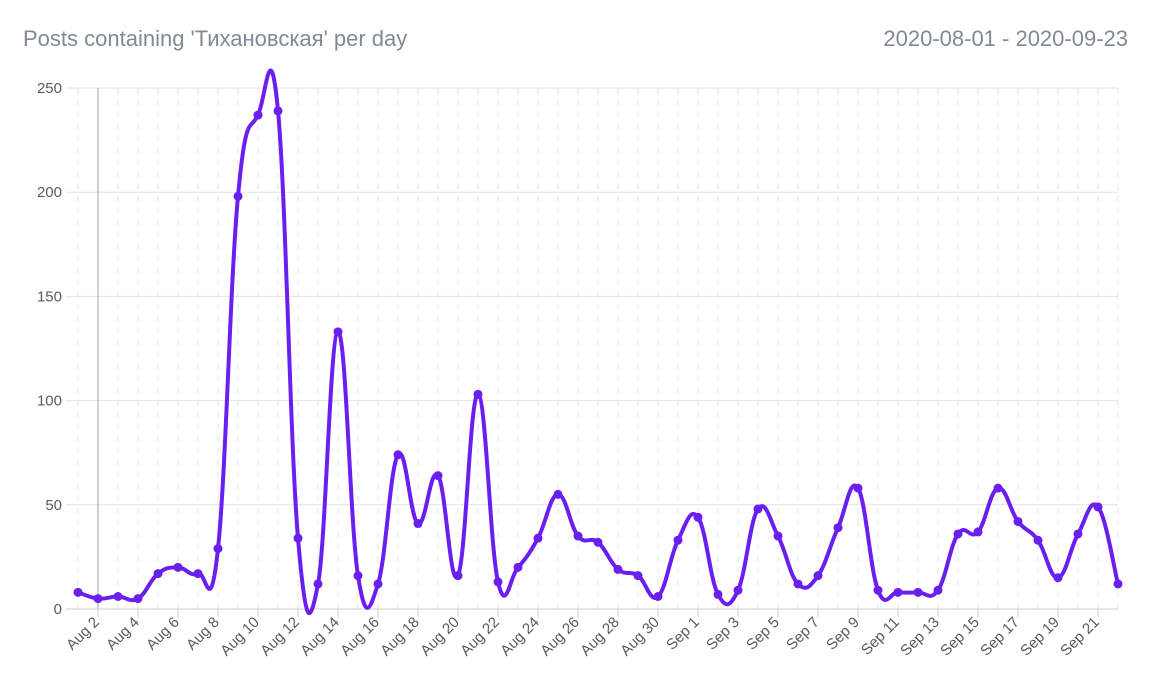  I want to click on x-tick-label: Sep 21, so click(1080, 637).